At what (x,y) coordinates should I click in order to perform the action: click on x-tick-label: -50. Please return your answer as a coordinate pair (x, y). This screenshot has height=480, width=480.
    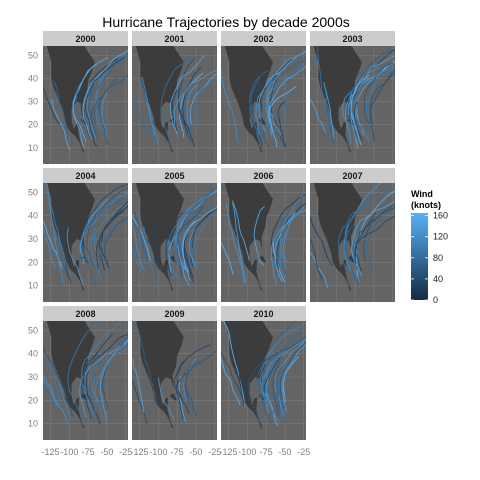
    Looking at the image, I should click on (106, 452).